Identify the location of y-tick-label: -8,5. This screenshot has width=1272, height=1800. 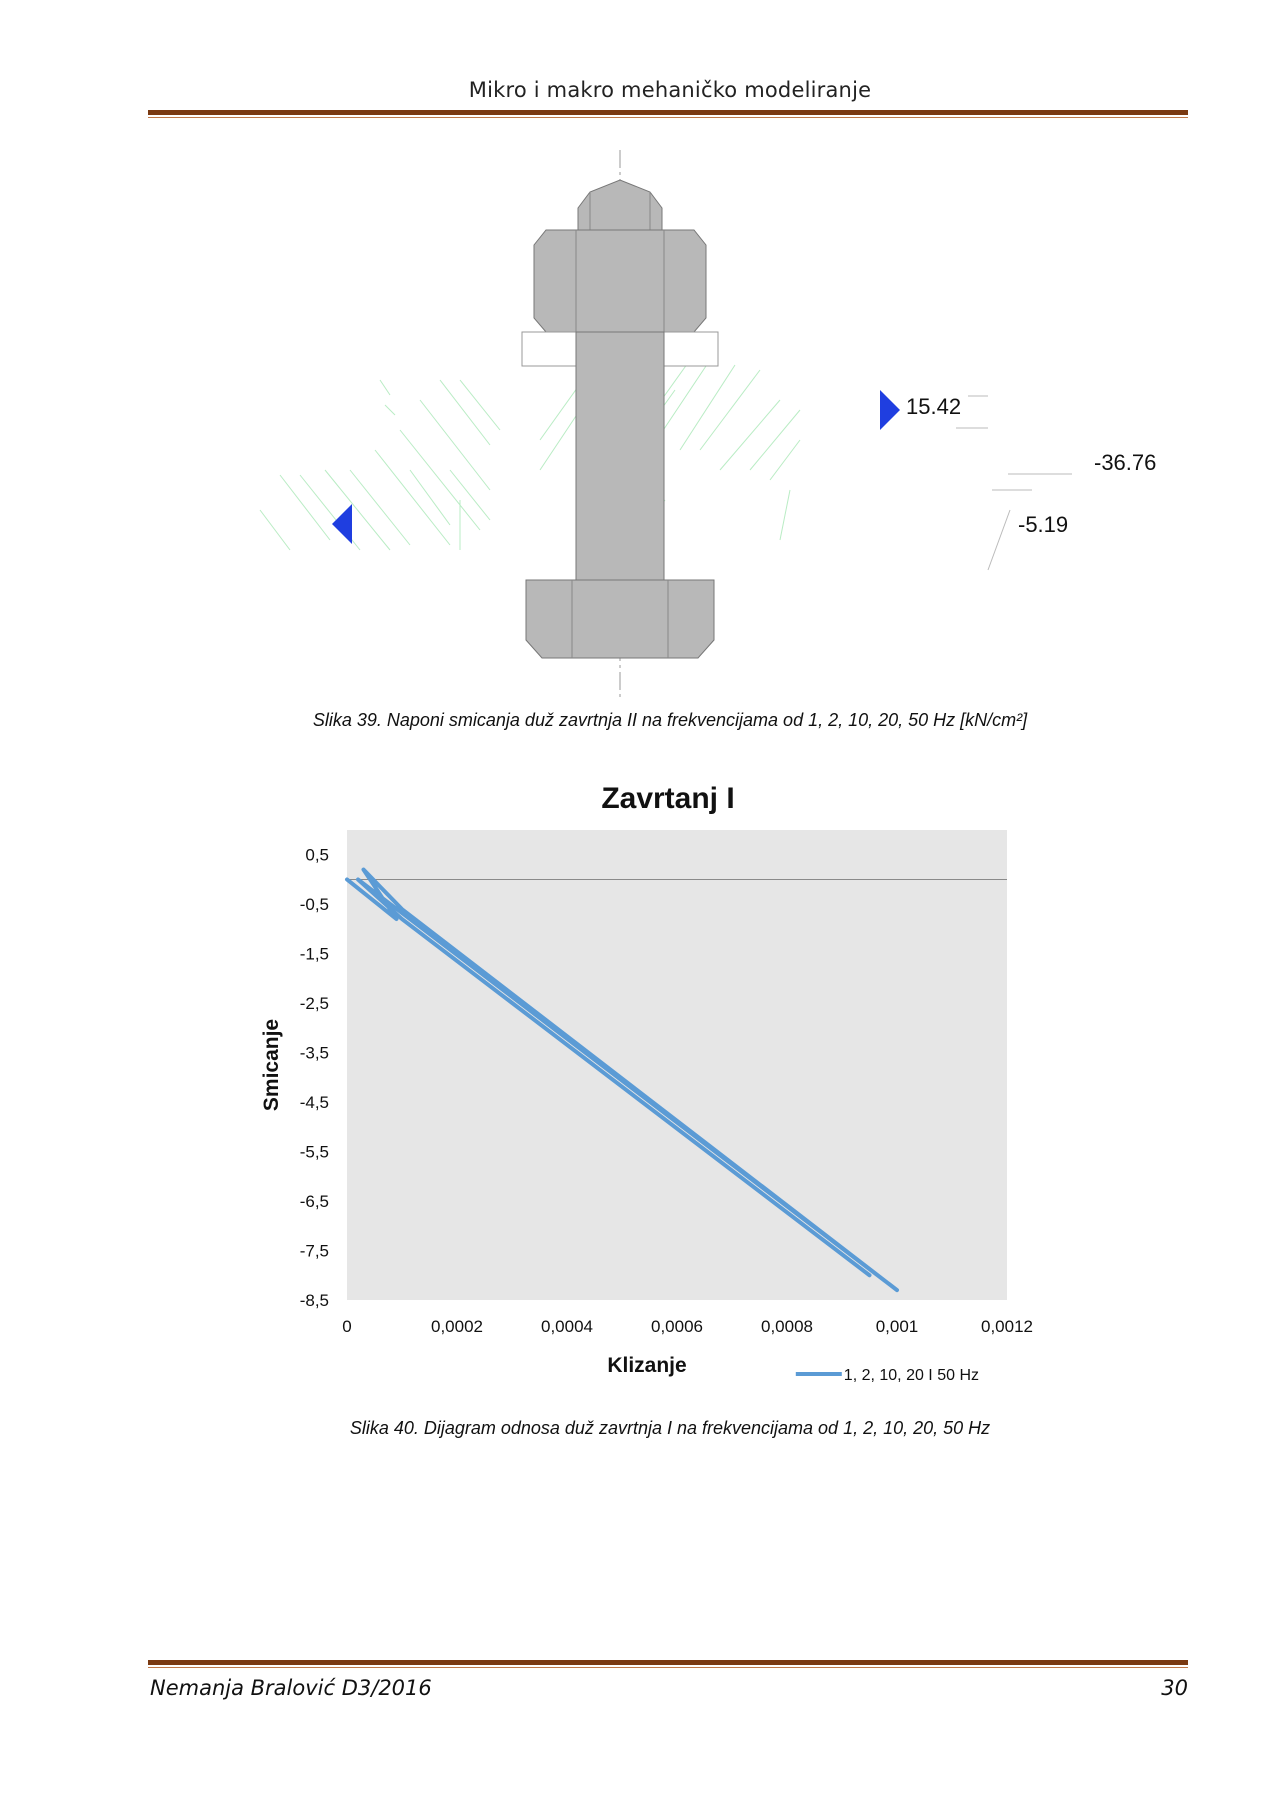
(314, 1300).